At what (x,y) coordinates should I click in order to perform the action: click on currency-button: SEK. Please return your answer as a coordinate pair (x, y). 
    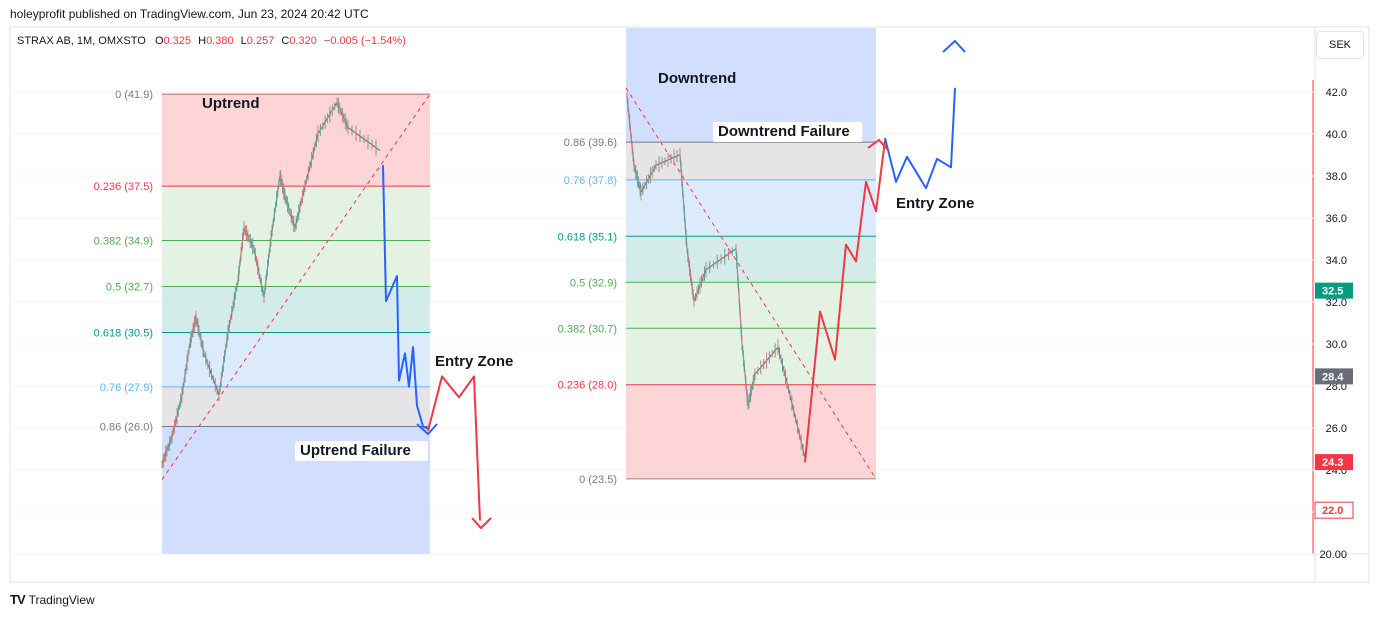
    Looking at the image, I should click on (1340, 45).